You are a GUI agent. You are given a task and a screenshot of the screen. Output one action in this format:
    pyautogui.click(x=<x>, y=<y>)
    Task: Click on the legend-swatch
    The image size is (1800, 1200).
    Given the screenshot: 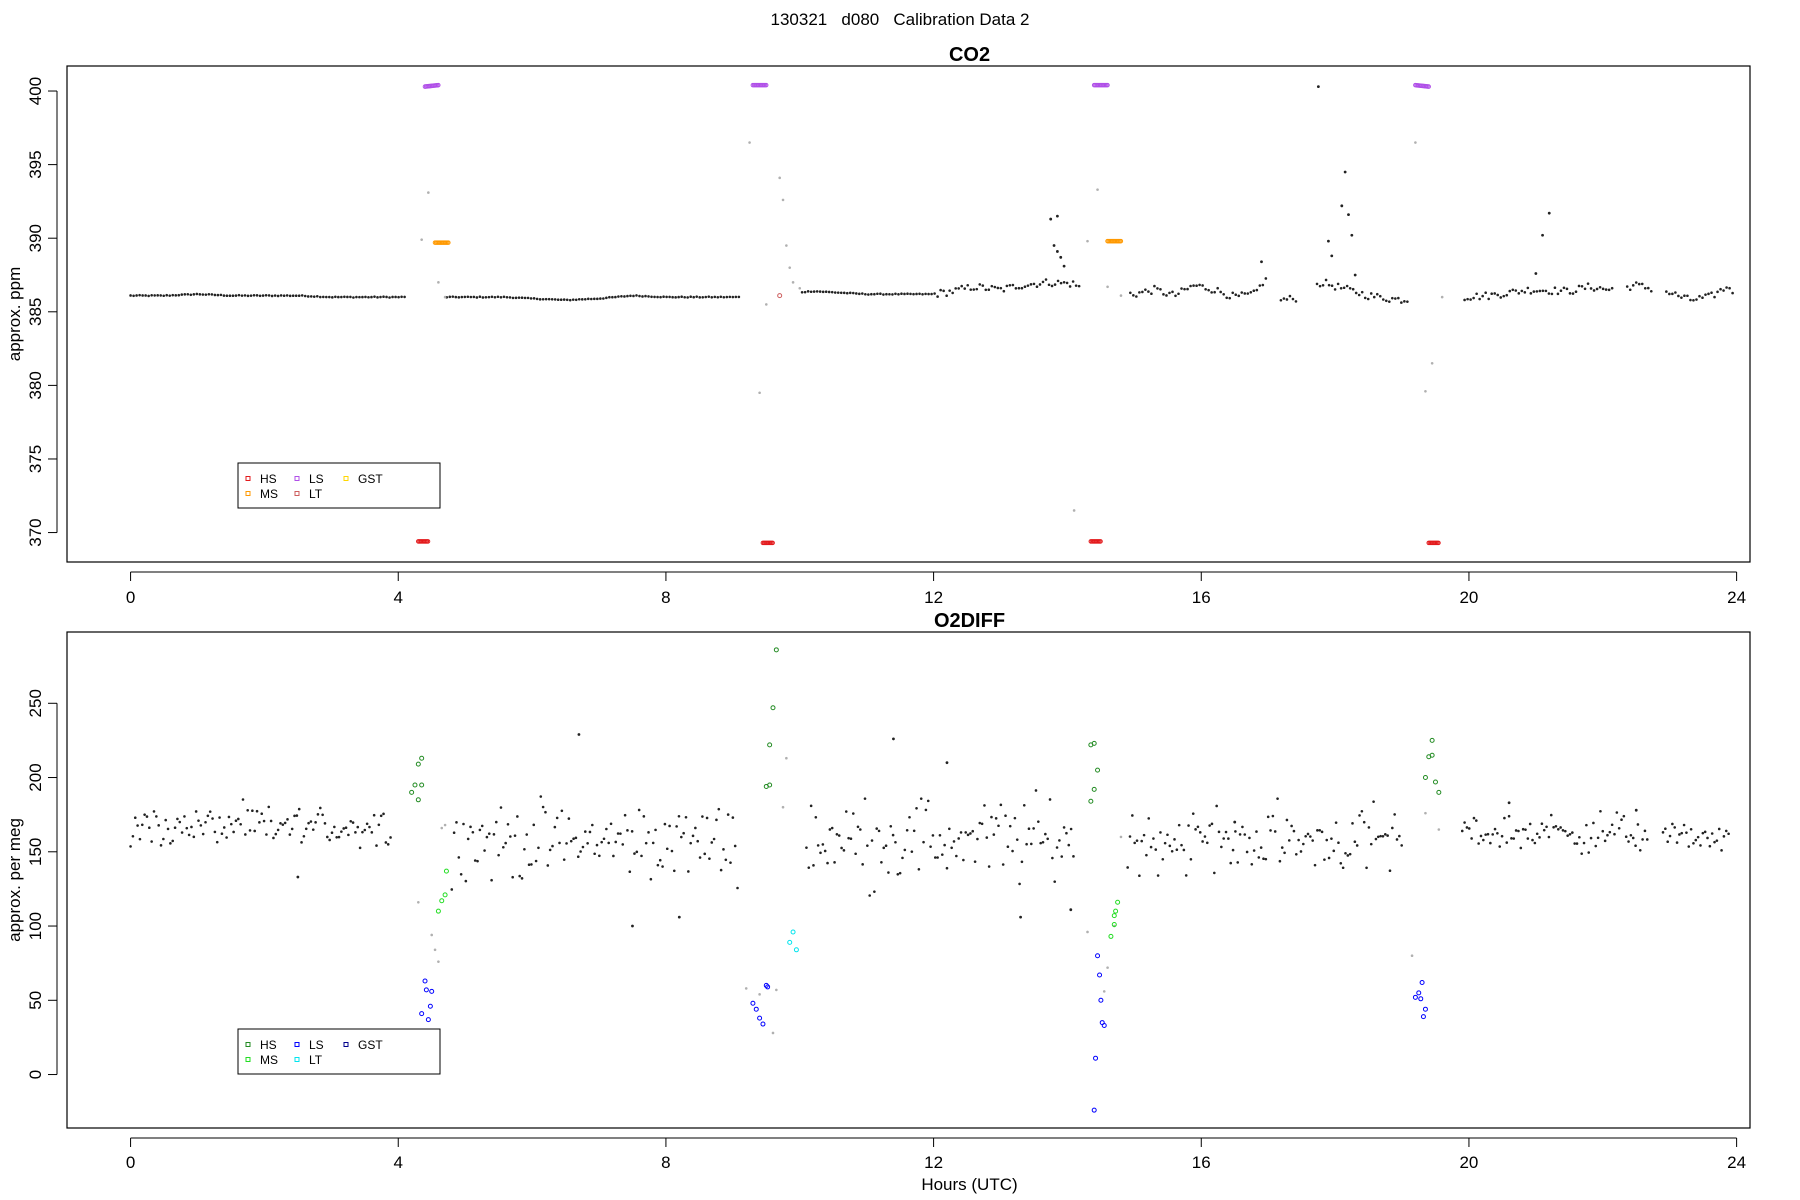 What is the action you would take?
    pyautogui.click(x=248, y=1059)
    